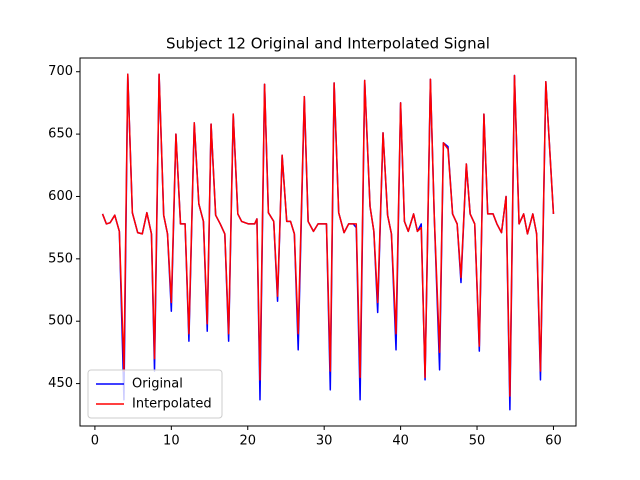 This screenshot has width=640, height=480. Describe the element at coordinates (60, 321) in the screenshot. I see `y-tick-label: 500` at that location.